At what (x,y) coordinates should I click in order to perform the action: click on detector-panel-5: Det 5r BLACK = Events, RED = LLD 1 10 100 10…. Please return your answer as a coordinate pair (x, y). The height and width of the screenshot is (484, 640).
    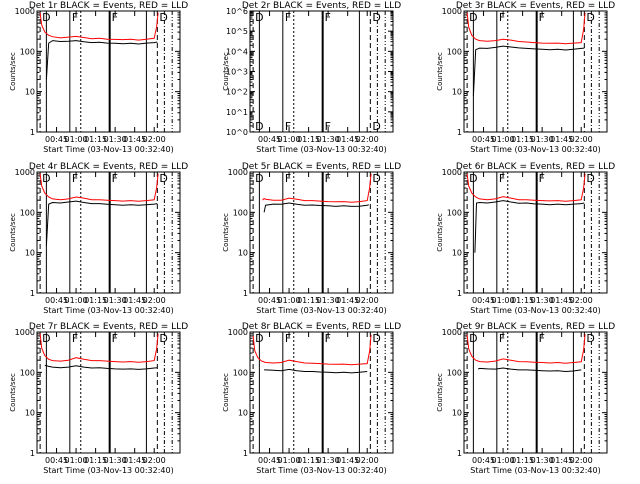
    Looking at the image, I should click on (311, 238).